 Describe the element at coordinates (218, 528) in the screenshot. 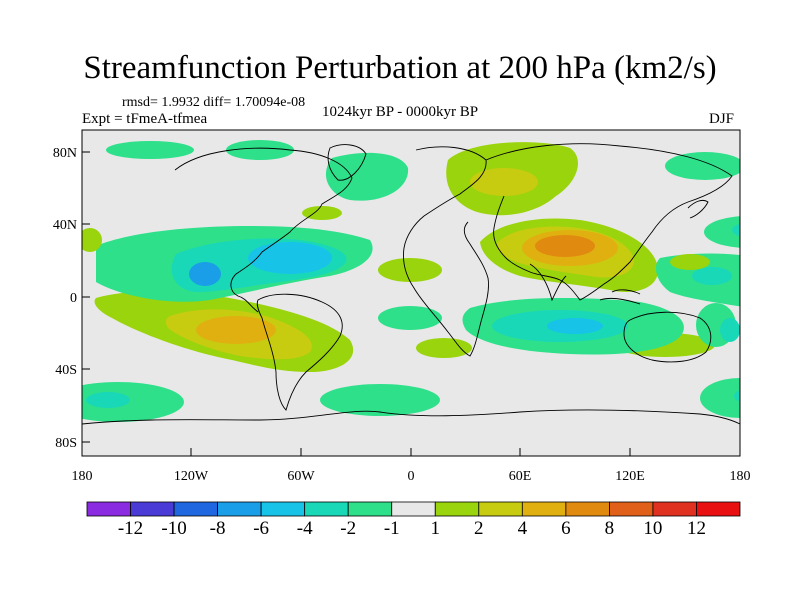

I see `colorbar-label: -8` at that location.